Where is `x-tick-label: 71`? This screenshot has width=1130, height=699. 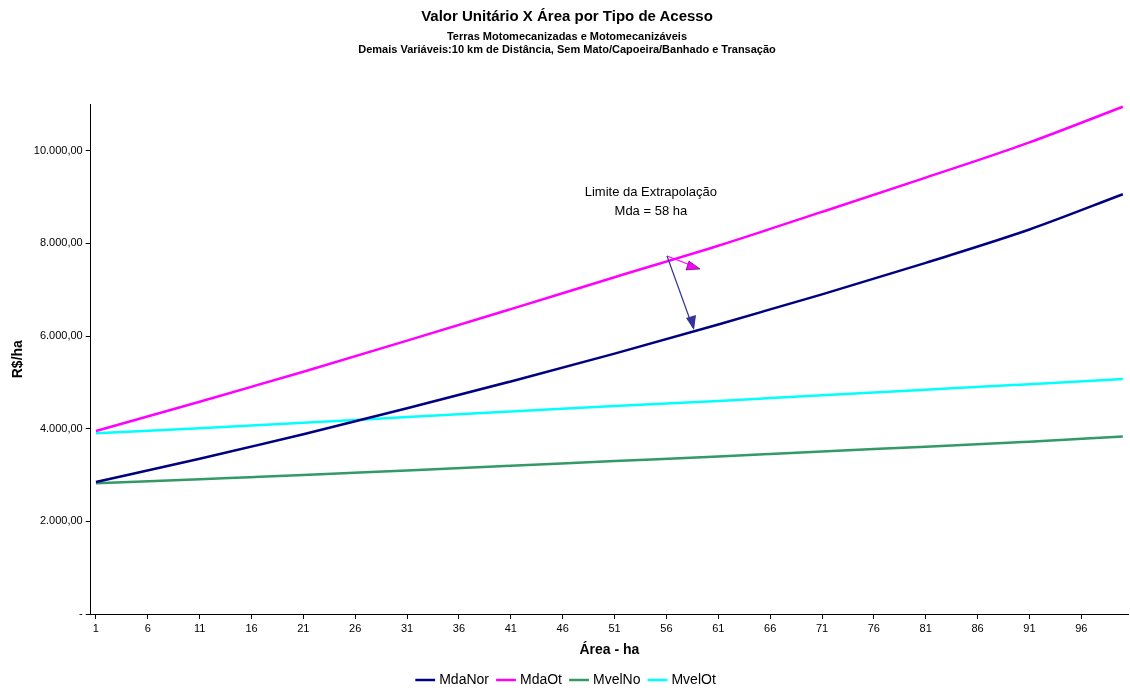 x-tick-label: 71 is located at coordinates (822, 627).